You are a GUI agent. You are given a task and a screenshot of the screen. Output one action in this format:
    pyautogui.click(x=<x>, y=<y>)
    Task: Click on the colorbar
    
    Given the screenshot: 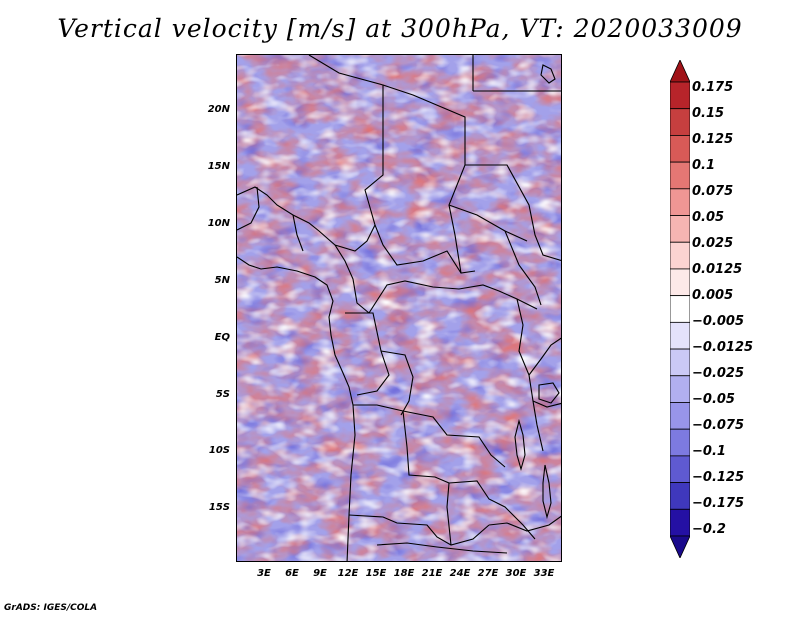 What is the action you would take?
    pyautogui.click(x=680, y=309)
    